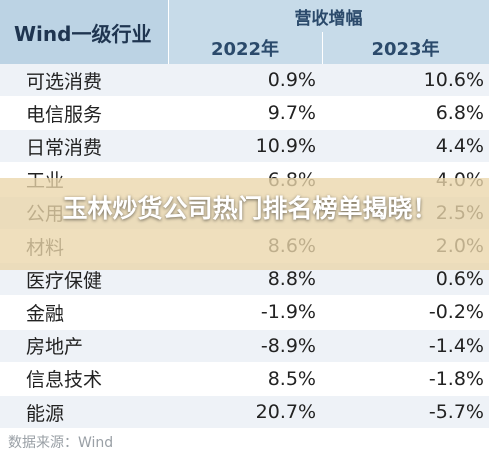 Image resolution: width=489 pixels, height=456 pixels. Describe the element at coordinates (244, 412) in the screenshot. I see `table-row: 能源 20.7% -5.7%` at that location.